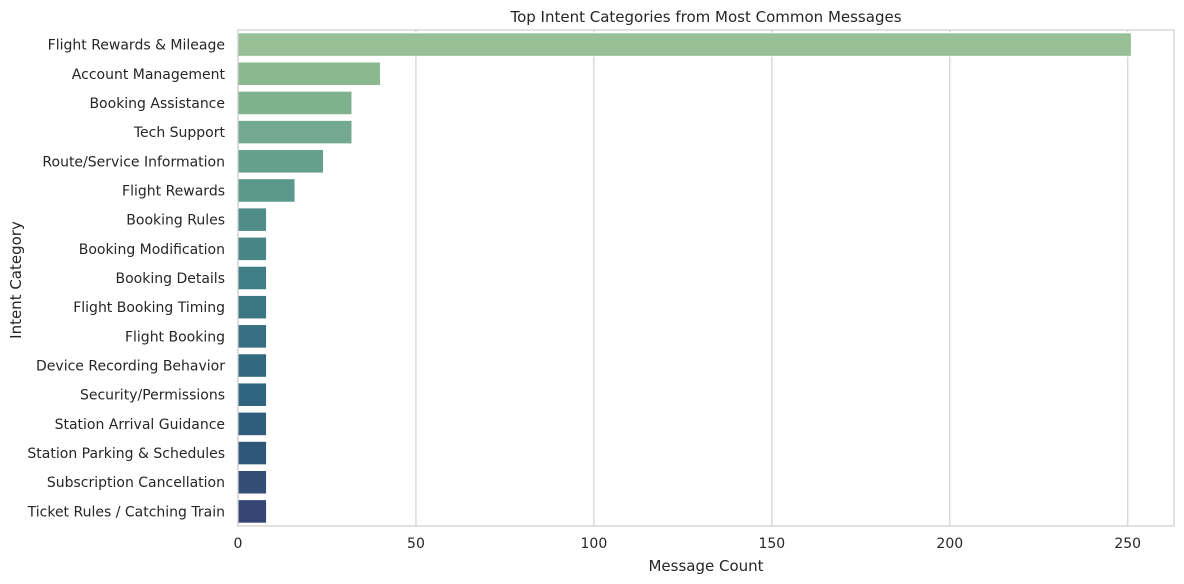  I want to click on x-tick-label: 0, so click(238, 544).